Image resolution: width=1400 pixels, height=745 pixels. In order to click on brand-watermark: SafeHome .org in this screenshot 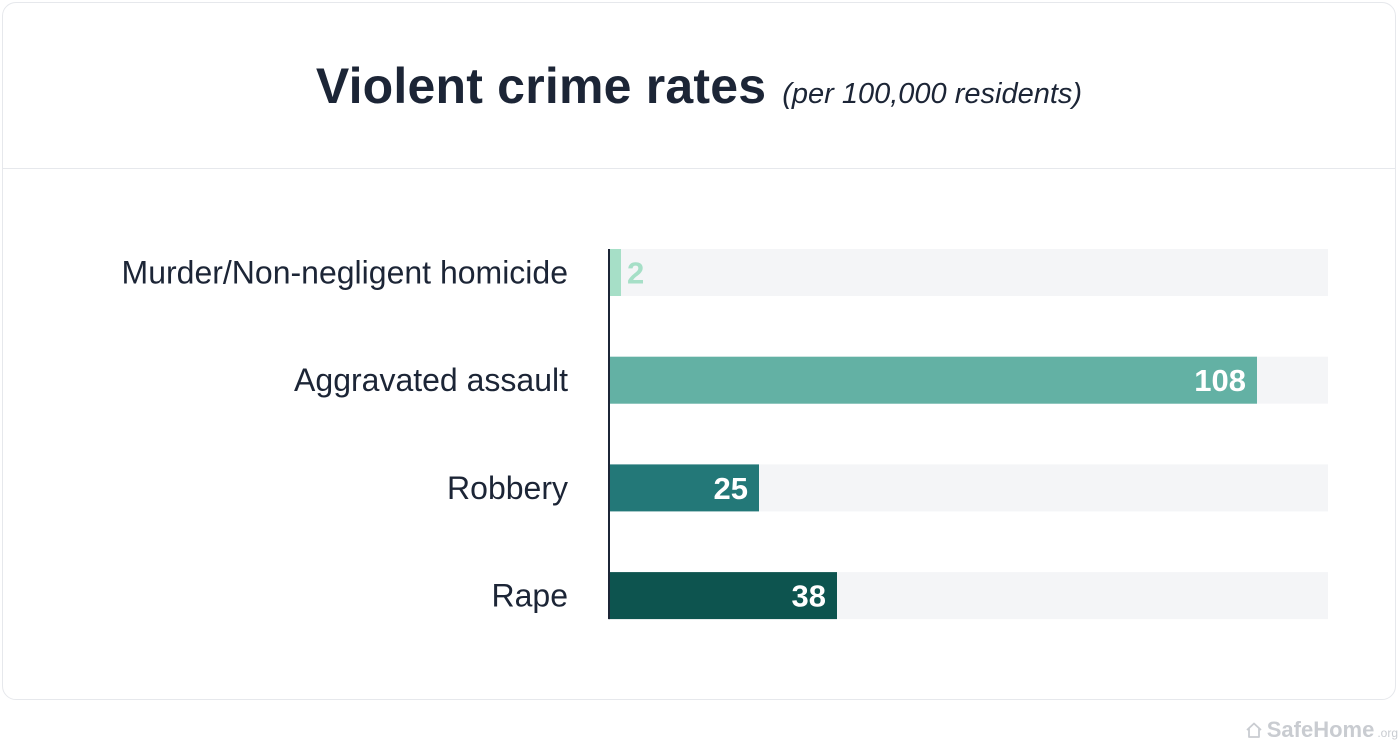, I will do `click(1321, 730)`.